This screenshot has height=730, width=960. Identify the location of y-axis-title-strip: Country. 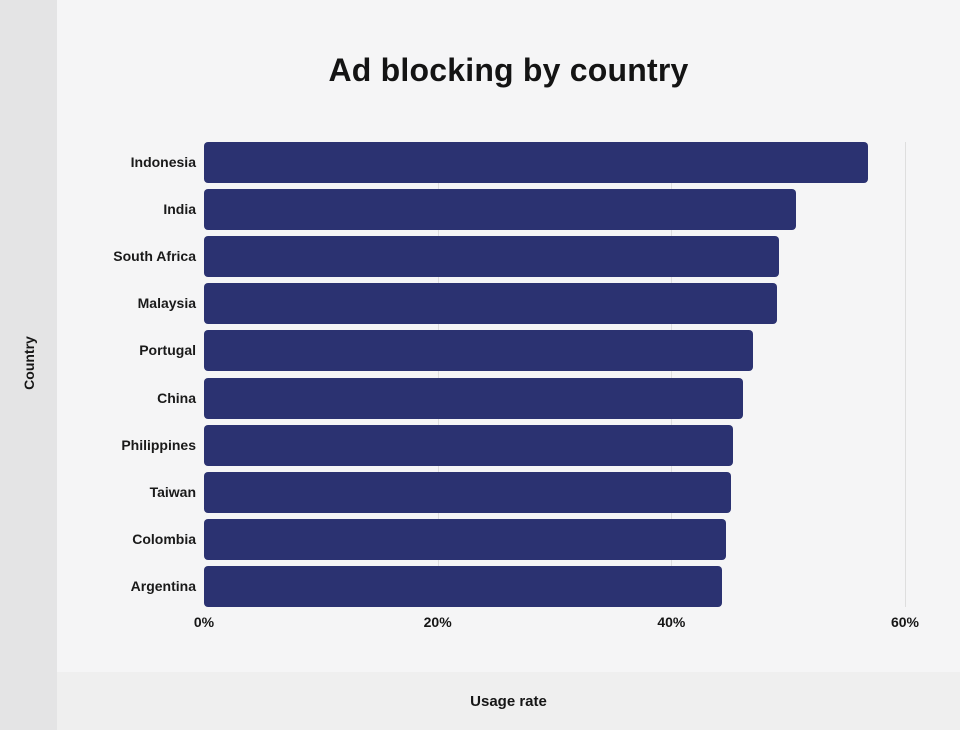
(28, 365).